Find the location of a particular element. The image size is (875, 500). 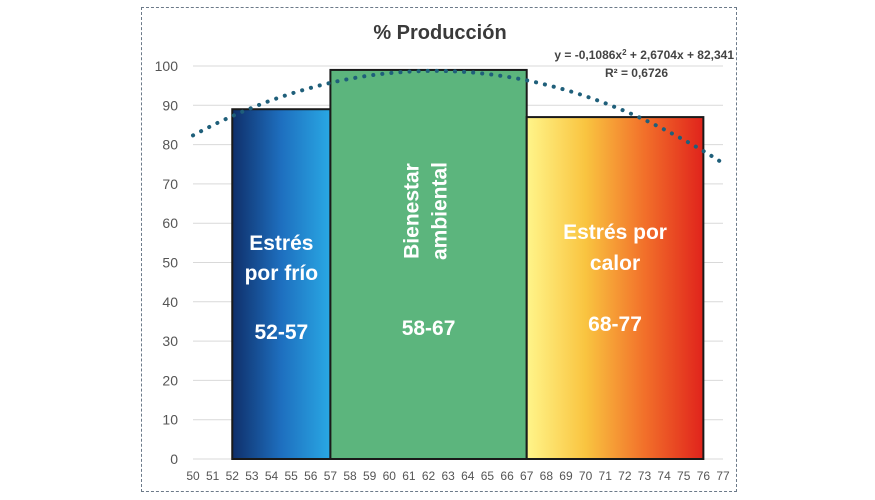

y-tick-label: 20 is located at coordinates (170, 380).